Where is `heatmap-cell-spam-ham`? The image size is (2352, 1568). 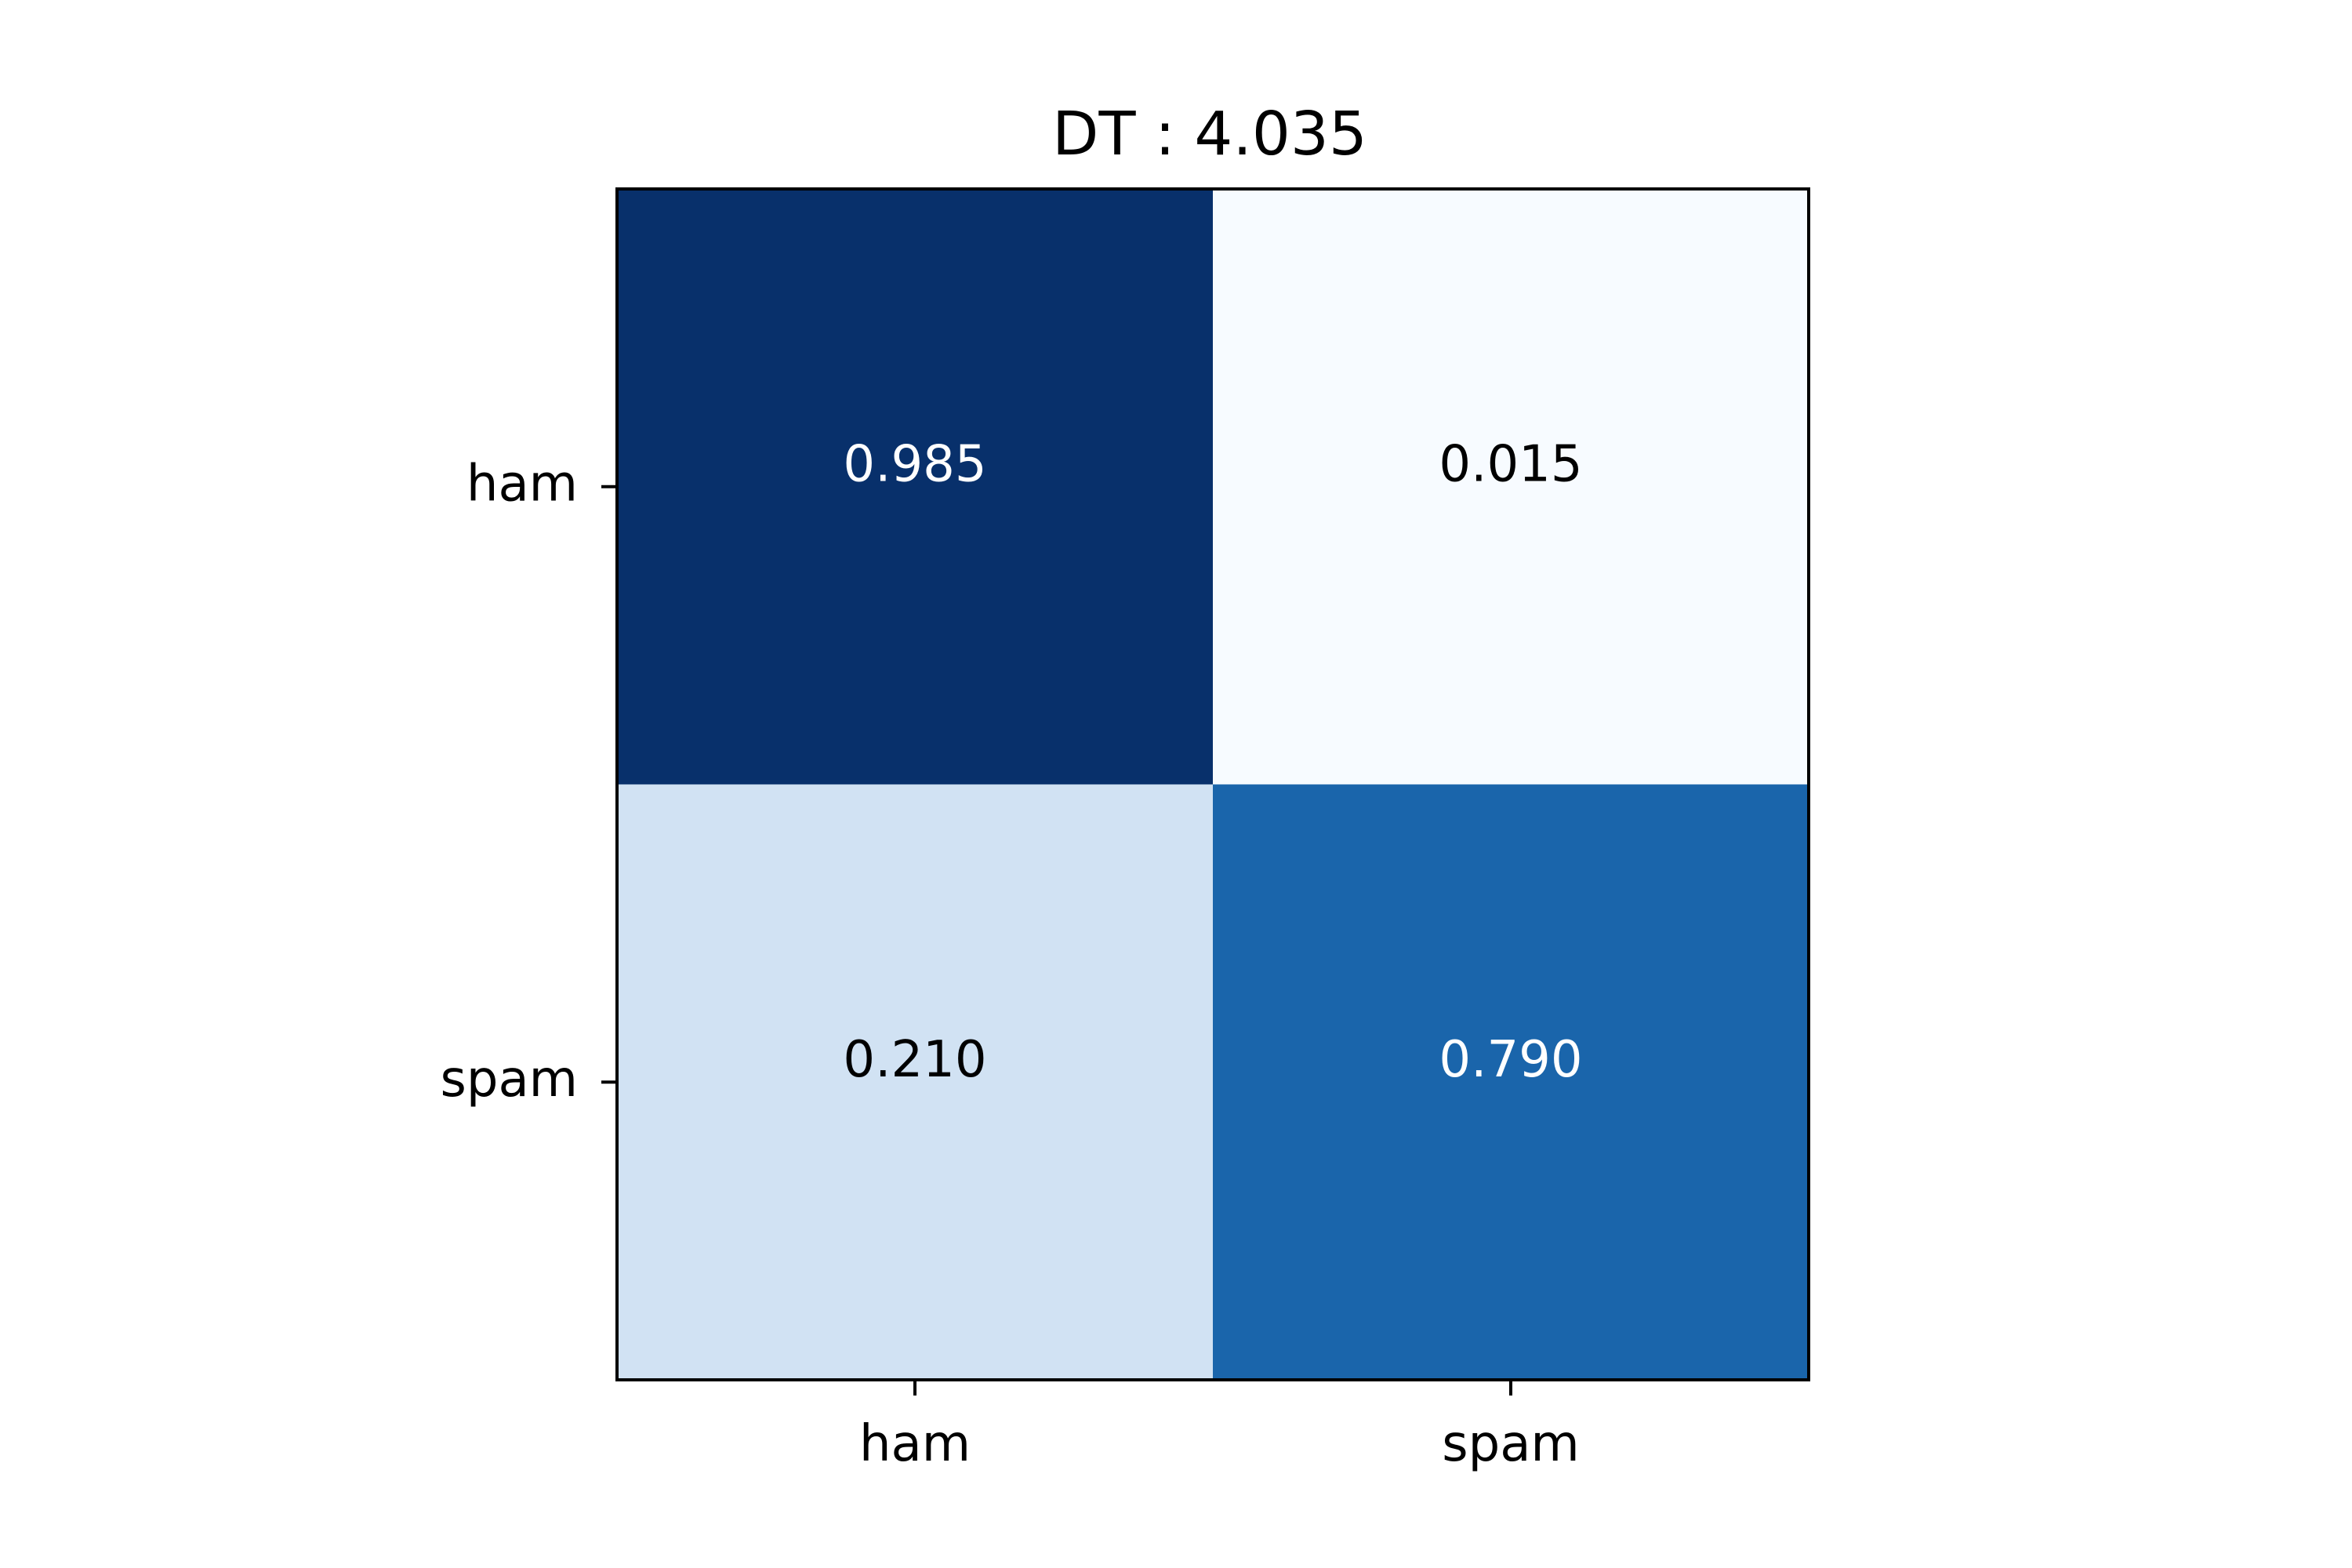
heatmap-cell-spam-ham is located at coordinates (915, 1082).